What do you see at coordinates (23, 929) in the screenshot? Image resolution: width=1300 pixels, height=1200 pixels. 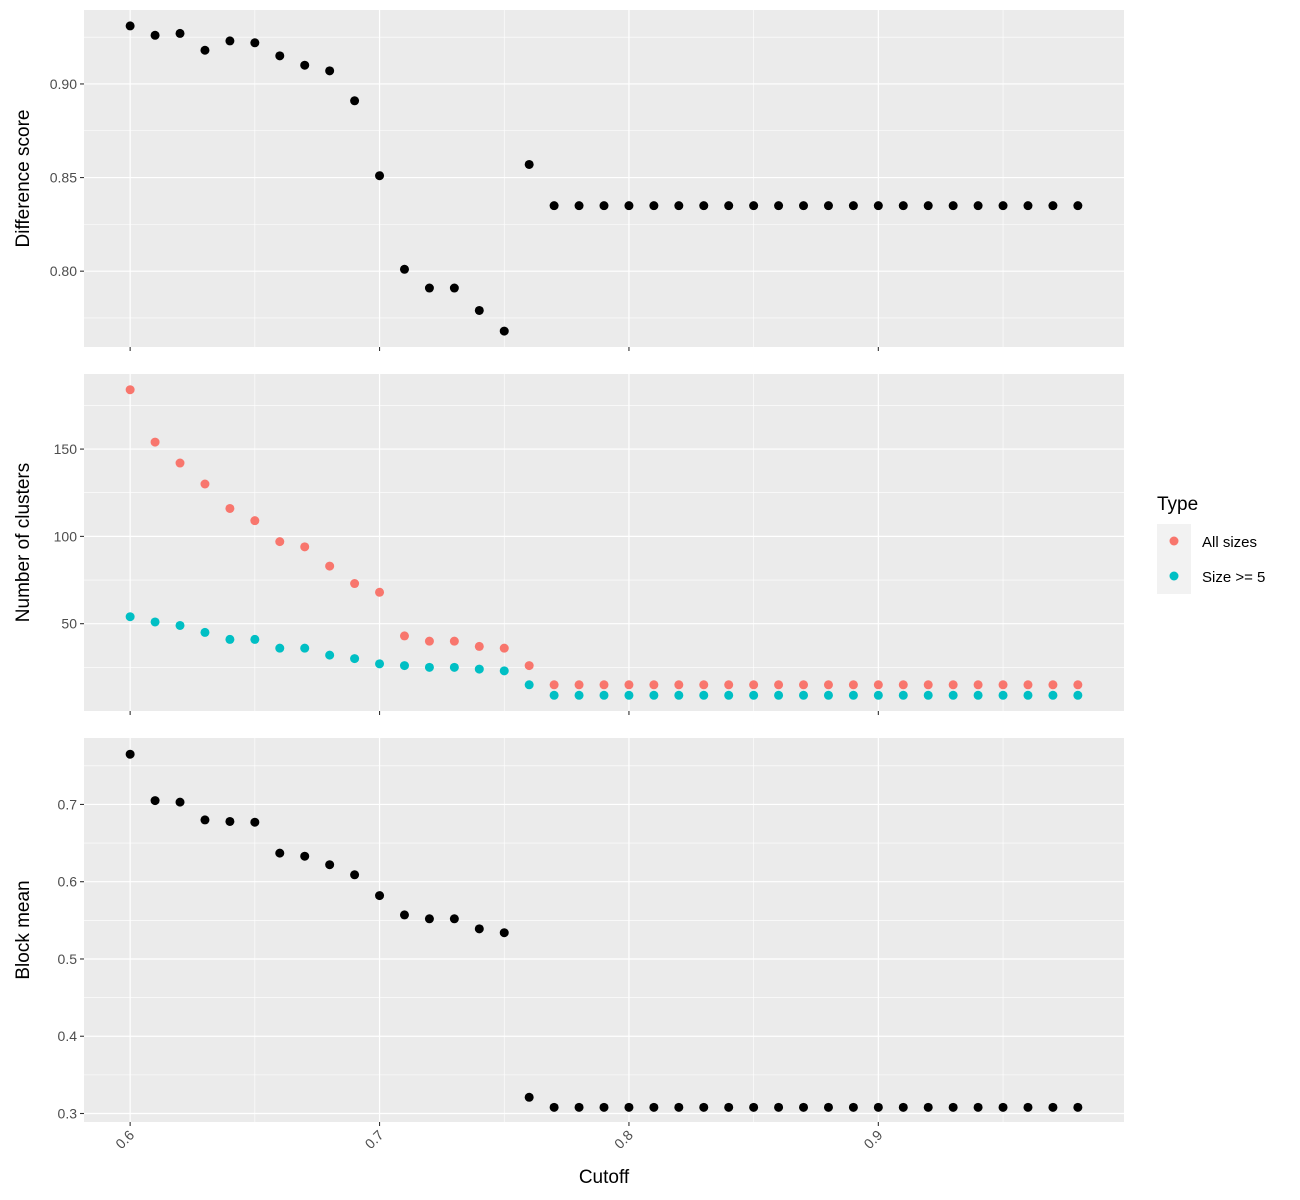 I see `y-axis-title: Block mean` at bounding box center [23, 929].